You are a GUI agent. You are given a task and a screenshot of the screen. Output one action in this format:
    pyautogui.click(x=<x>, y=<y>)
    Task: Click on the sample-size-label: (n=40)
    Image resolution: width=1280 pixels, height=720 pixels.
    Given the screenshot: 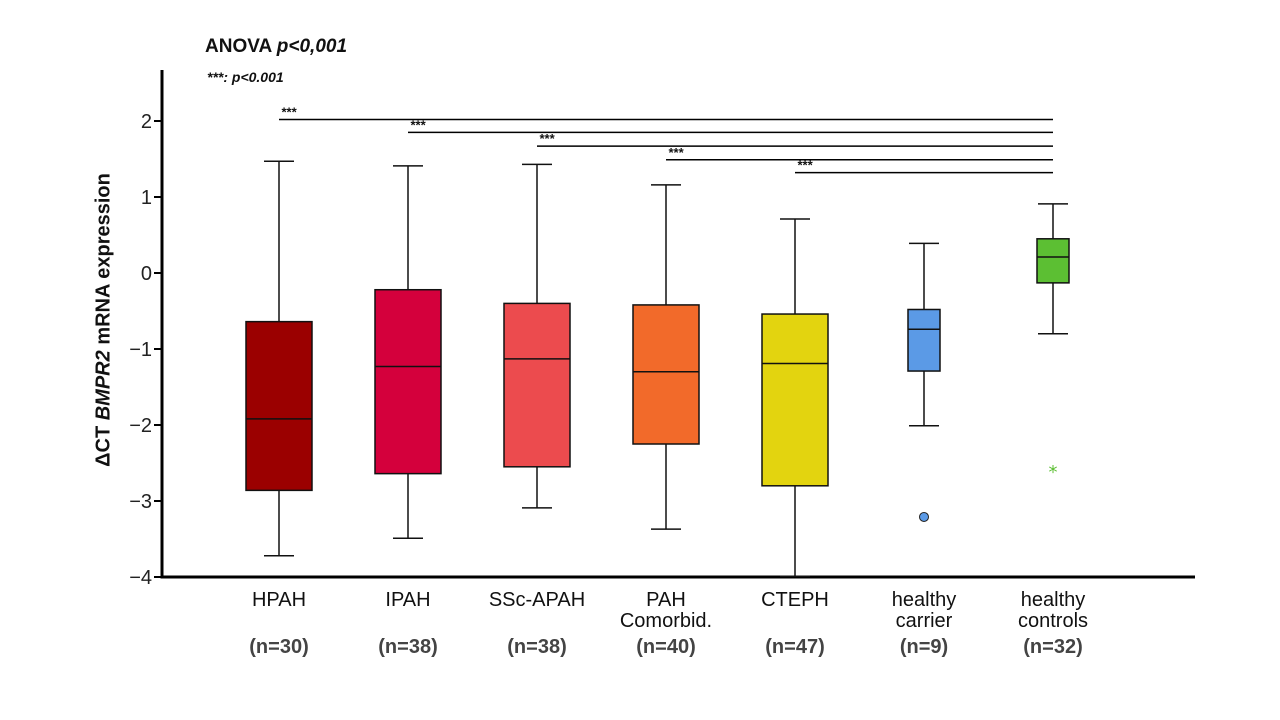 What is the action you would take?
    pyautogui.click(x=665, y=647)
    